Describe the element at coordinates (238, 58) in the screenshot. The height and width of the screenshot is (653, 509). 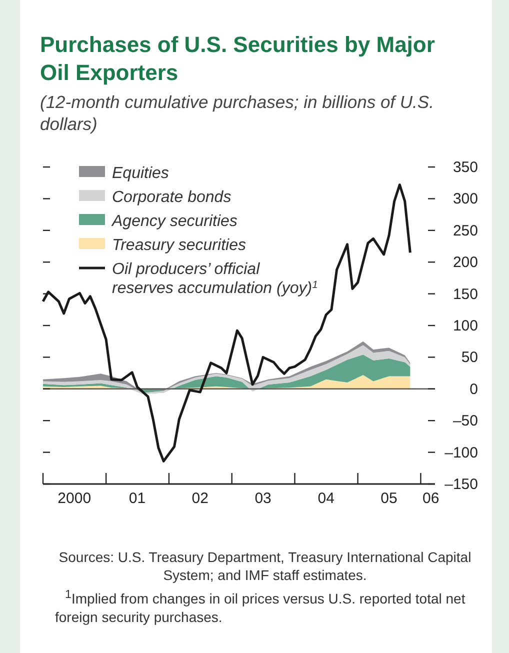
I see `chart-title: Purchases of U.S. Securities by Major Oil Exporters` at that location.